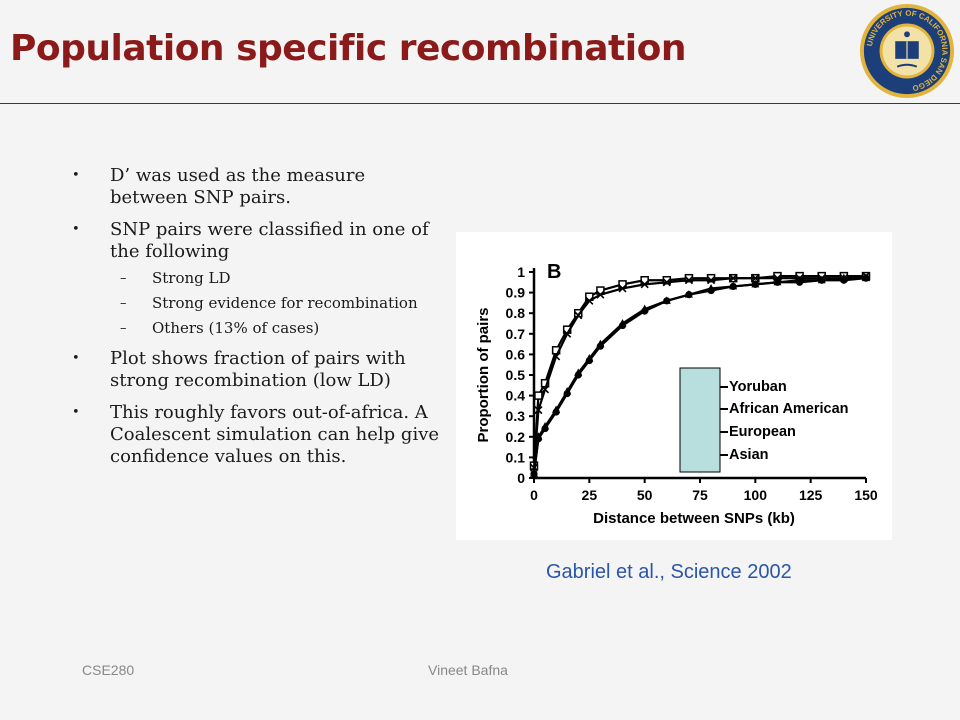  I want to click on y-tick-label: 0.9, so click(516, 293).